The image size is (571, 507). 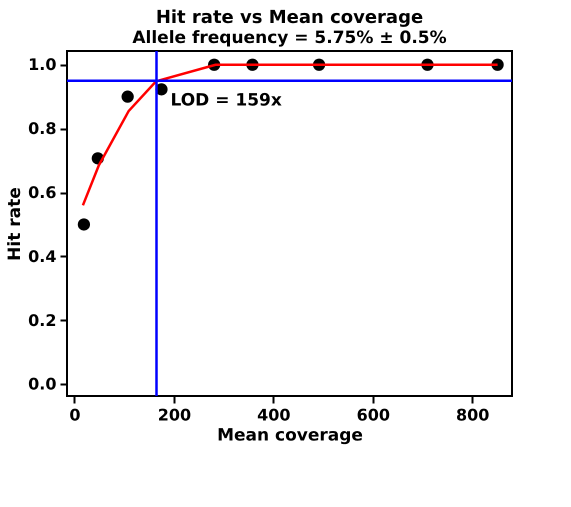 What do you see at coordinates (226, 100) in the screenshot?
I see `annotation: LOD = 159x` at bounding box center [226, 100].